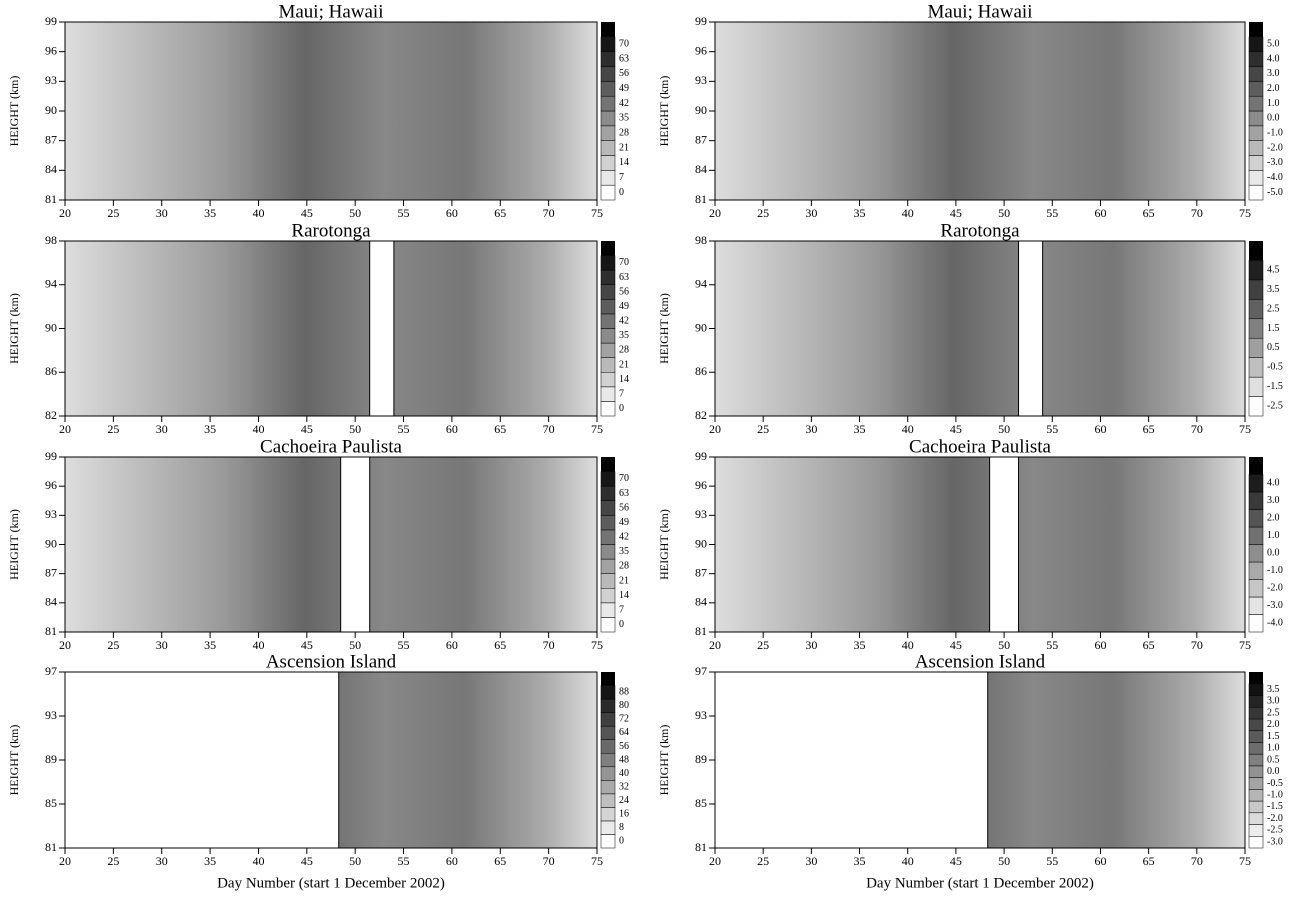 The height and width of the screenshot is (898, 1301). What do you see at coordinates (624, 73) in the screenshot?
I see `colorbar-label: 56` at bounding box center [624, 73].